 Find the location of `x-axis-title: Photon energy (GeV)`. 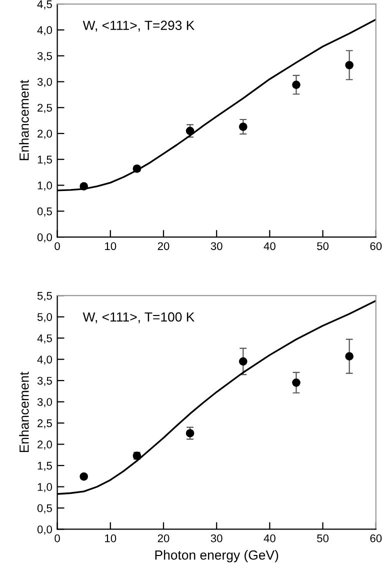

x-axis-title: Photon energy (GeV) is located at coordinates (216, 556).